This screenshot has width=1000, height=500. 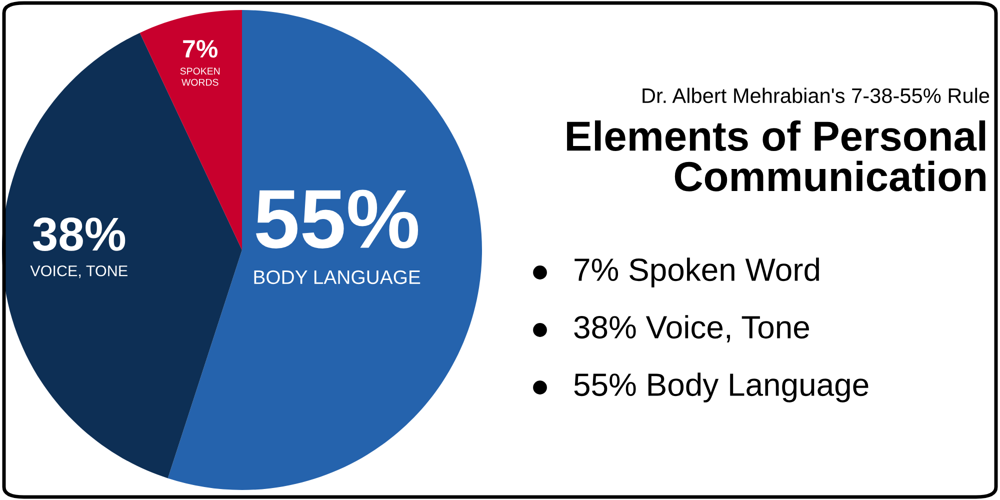 I want to click on data-label: 55%, so click(x=337, y=219).